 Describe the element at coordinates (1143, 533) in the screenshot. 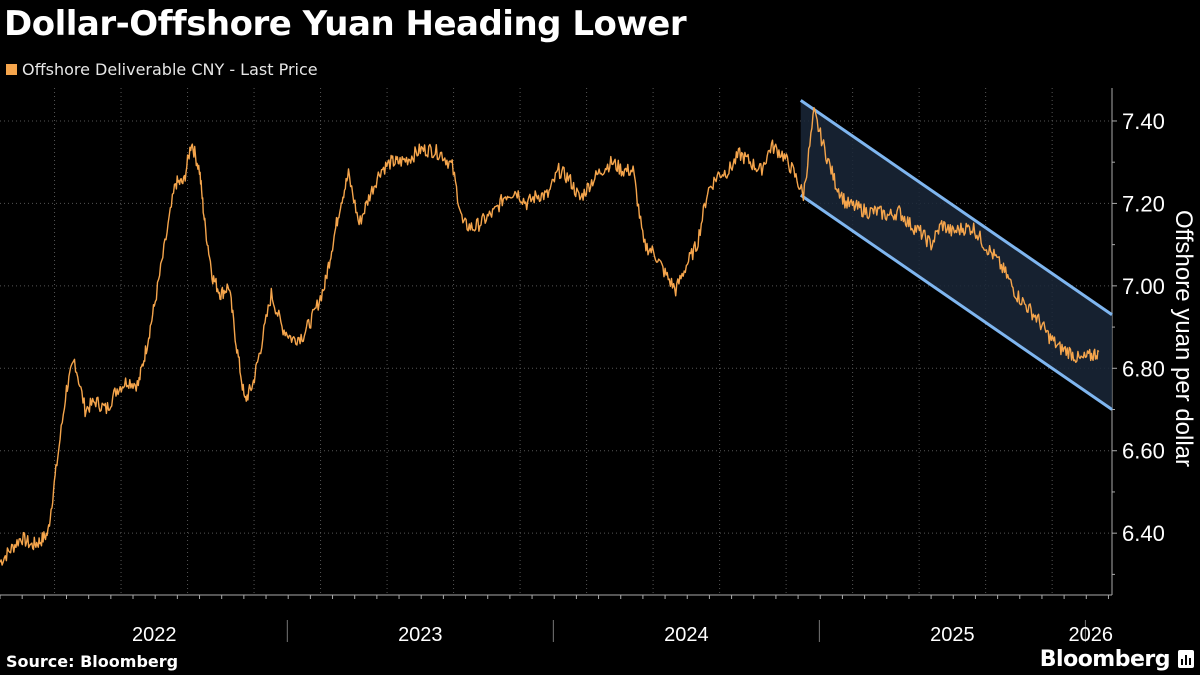

I see `y-tick-label: 6.40` at that location.